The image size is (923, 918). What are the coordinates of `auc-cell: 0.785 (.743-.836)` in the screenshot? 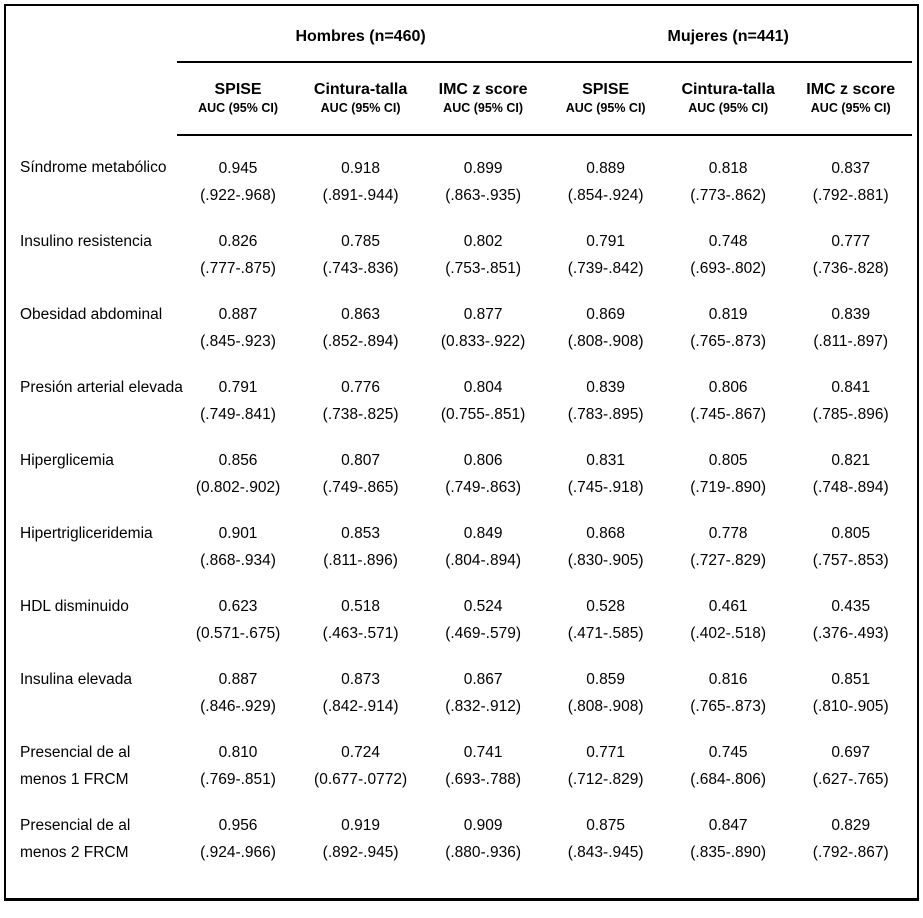 It's located at (360, 245).